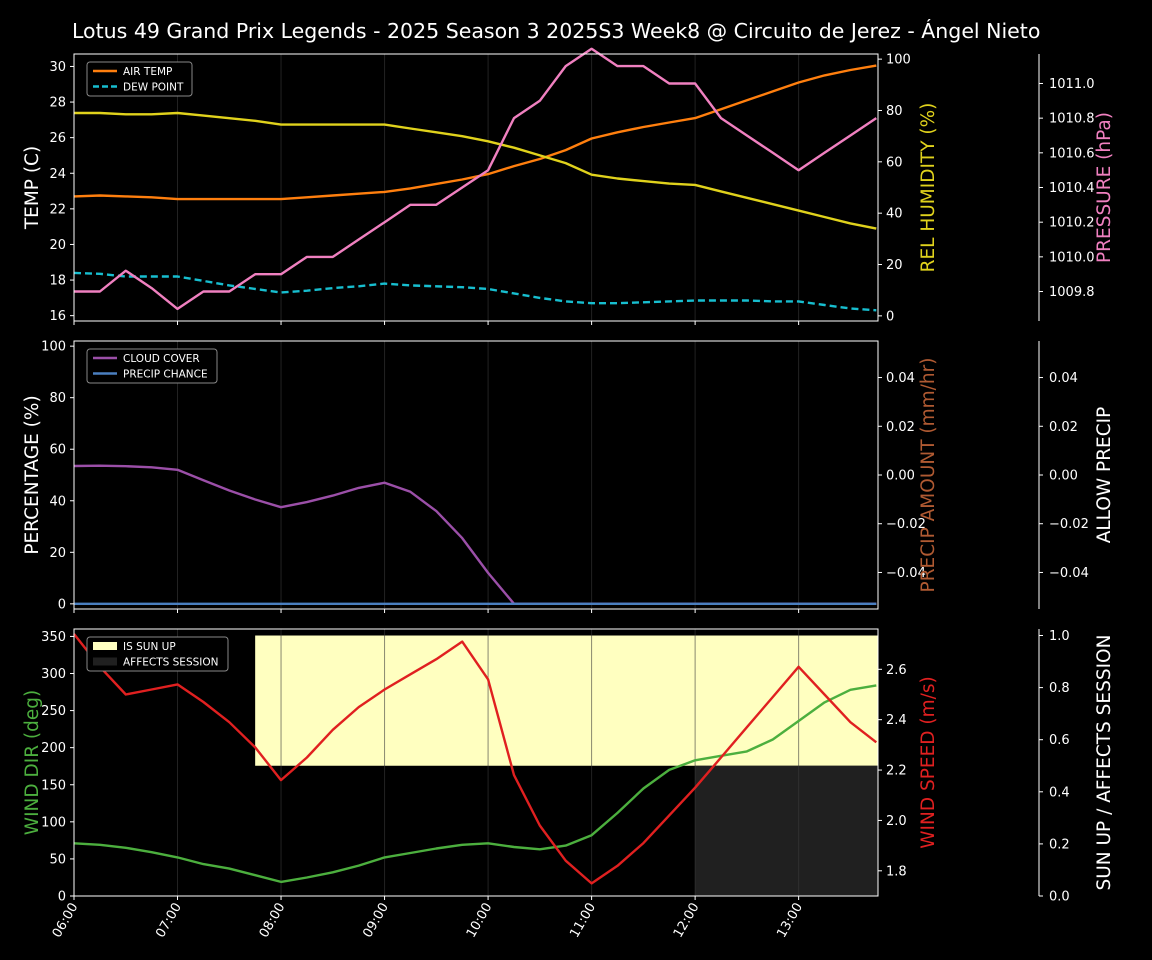 This screenshot has width=1152, height=960. Describe the element at coordinates (57, 398) in the screenshot. I see `y-tick-label: 80` at that location.